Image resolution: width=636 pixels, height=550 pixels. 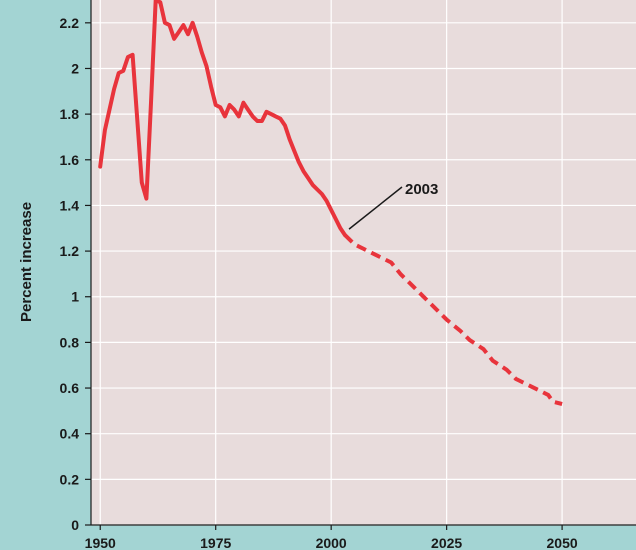 I want to click on y-axis-label: Percent increase, so click(x=26, y=262).